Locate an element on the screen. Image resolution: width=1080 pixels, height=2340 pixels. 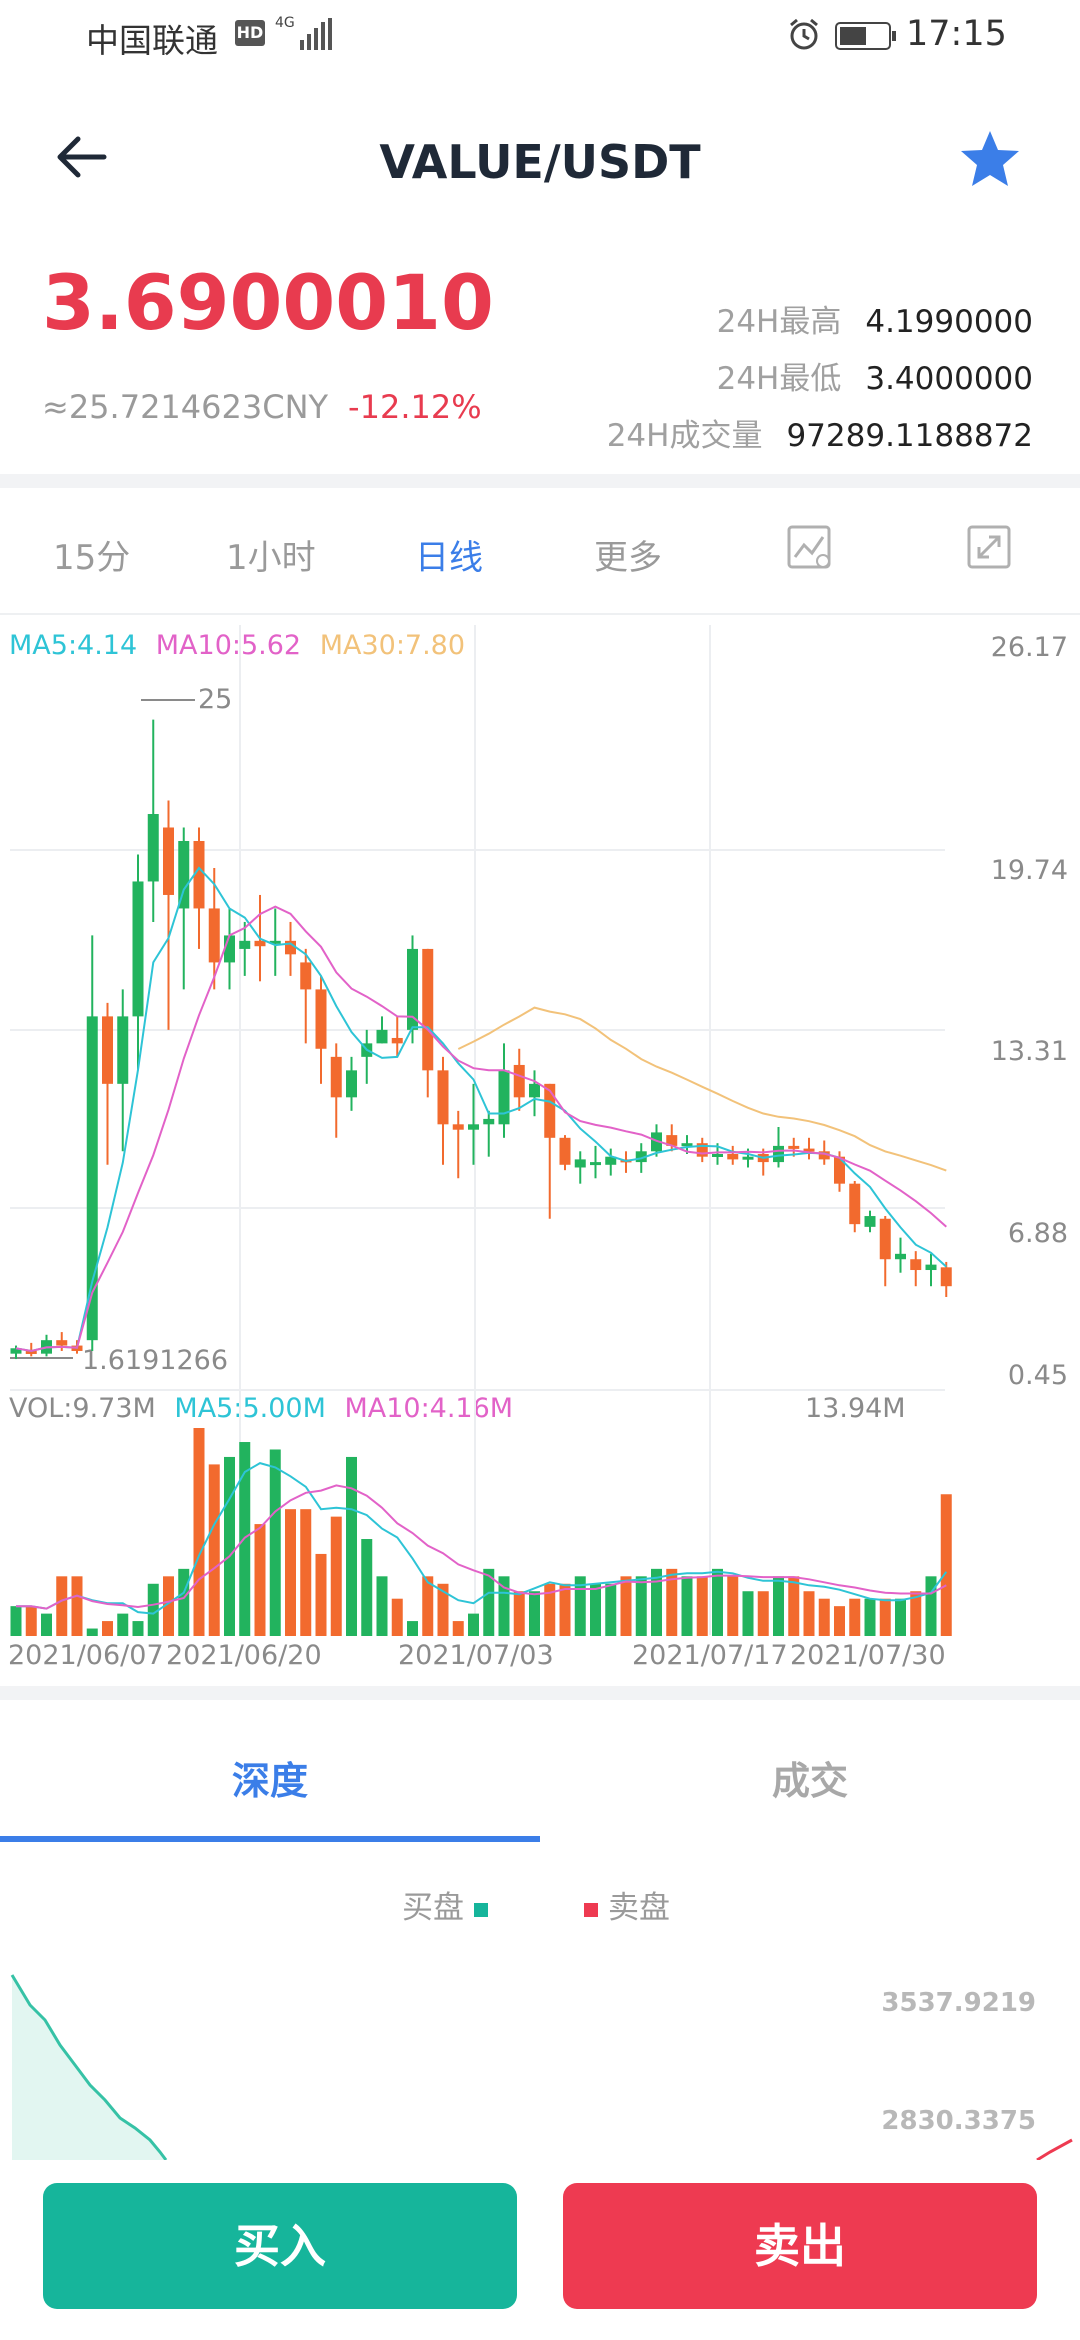
max-marker-label: 25 is located at coordinates (215, 699).